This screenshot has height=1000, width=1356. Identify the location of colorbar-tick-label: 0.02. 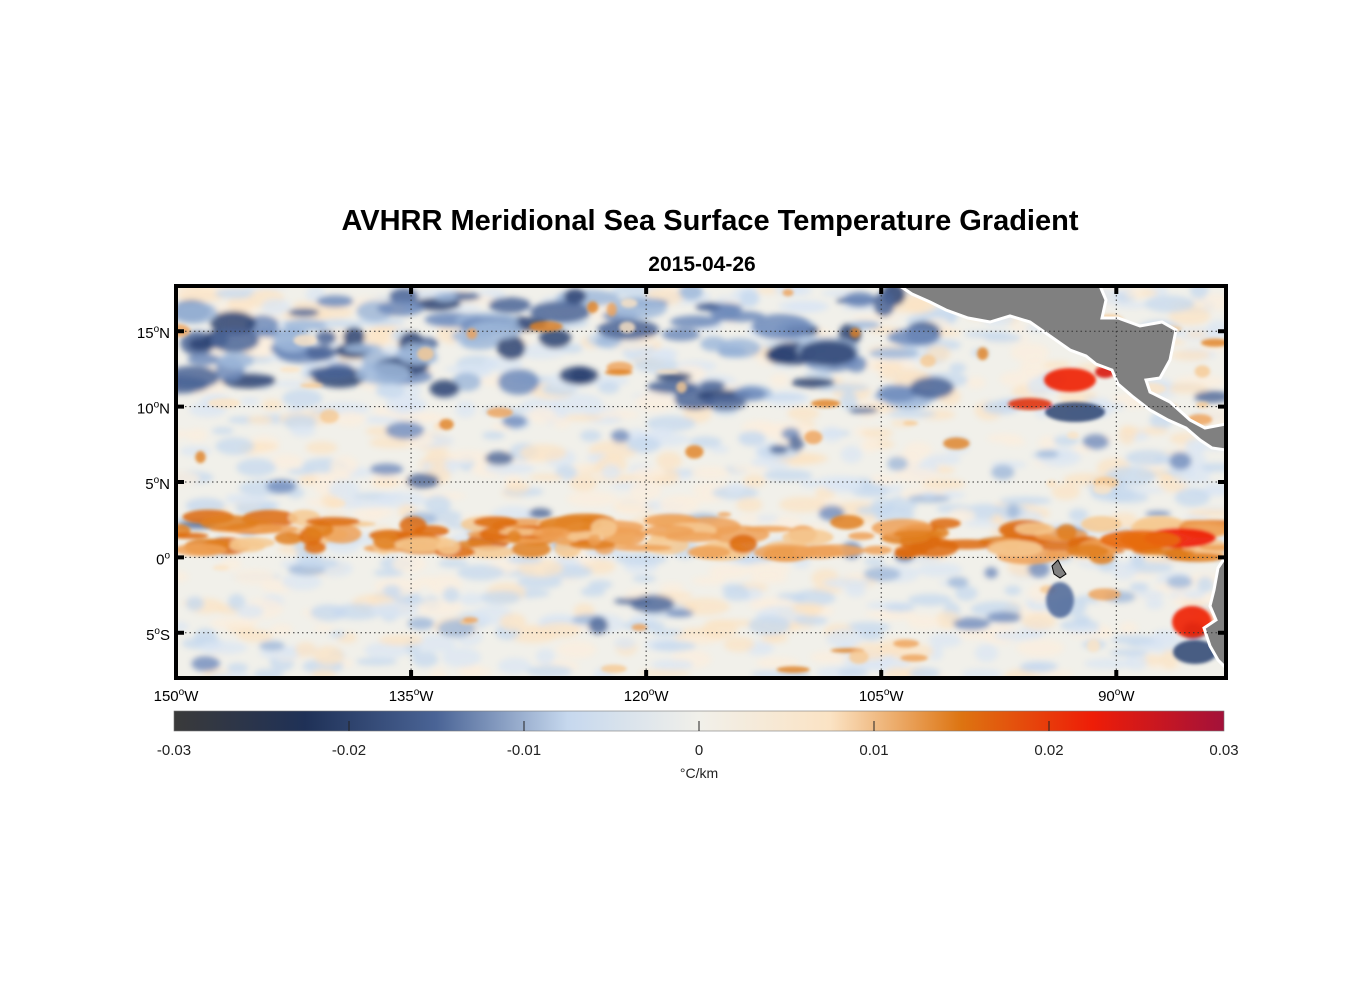
(1048, 750).